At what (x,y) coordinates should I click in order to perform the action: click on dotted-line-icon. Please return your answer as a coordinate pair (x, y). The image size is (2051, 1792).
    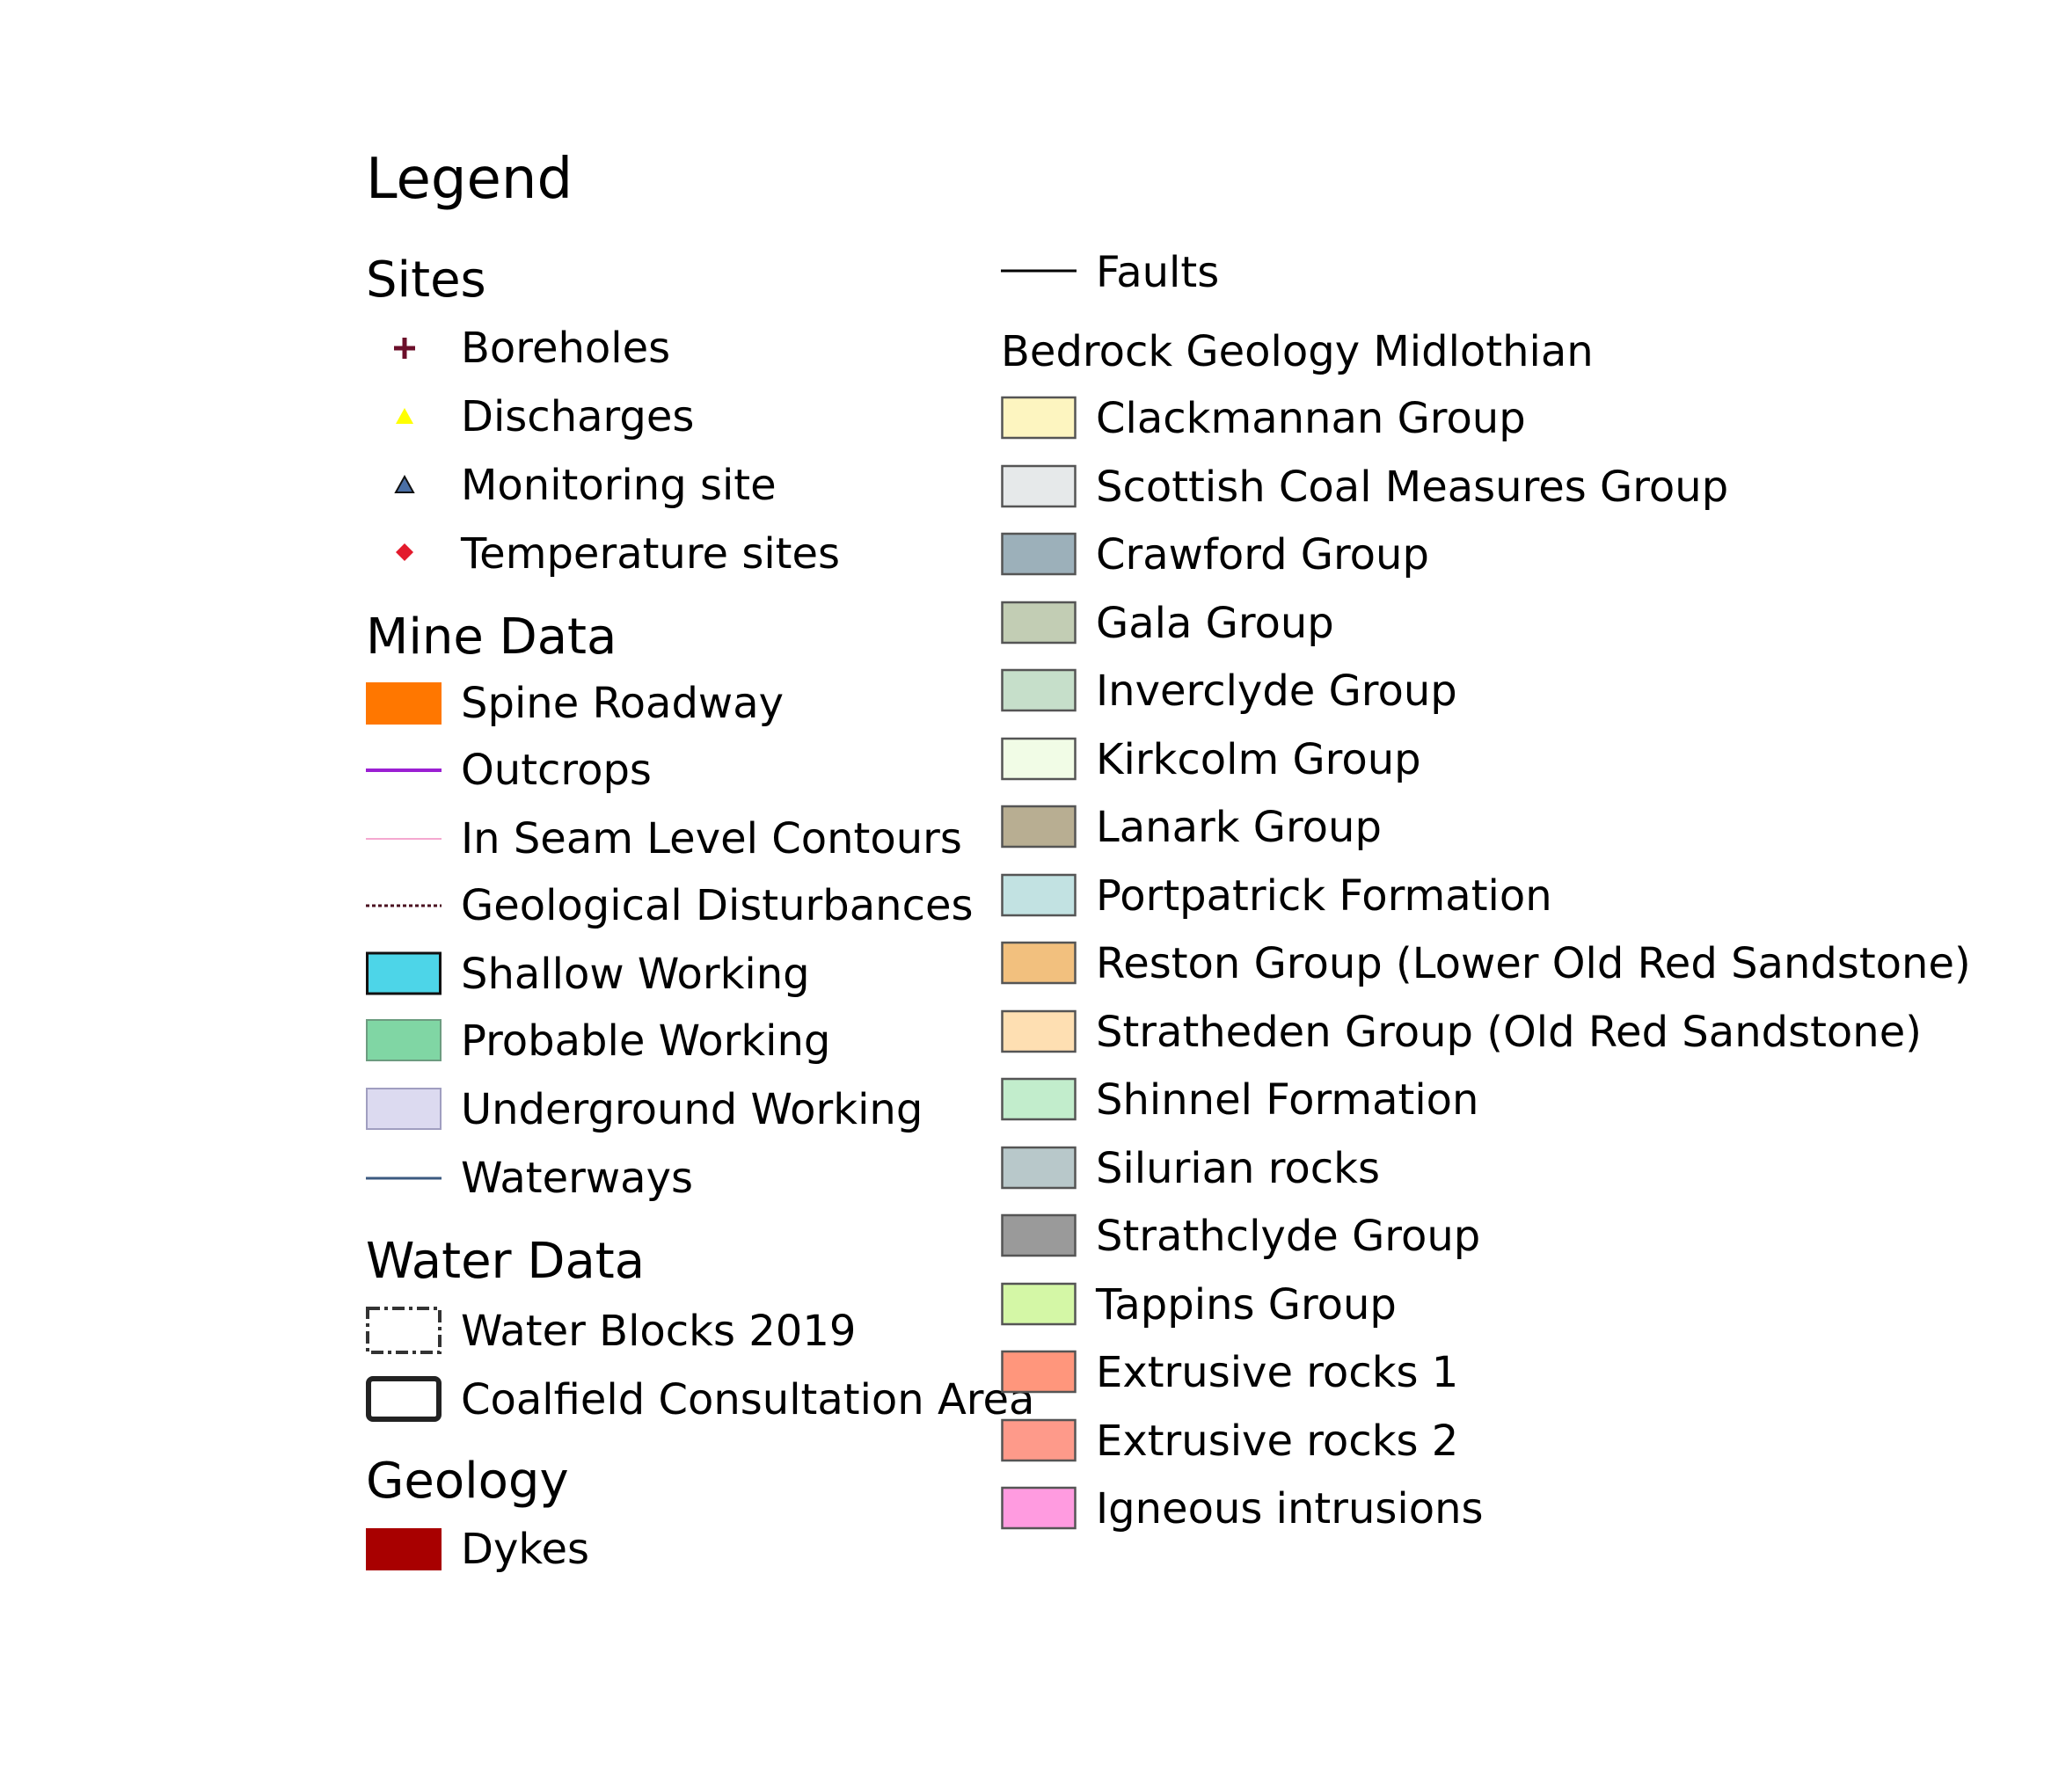
    Looking at the image, I should click on (404, 905).